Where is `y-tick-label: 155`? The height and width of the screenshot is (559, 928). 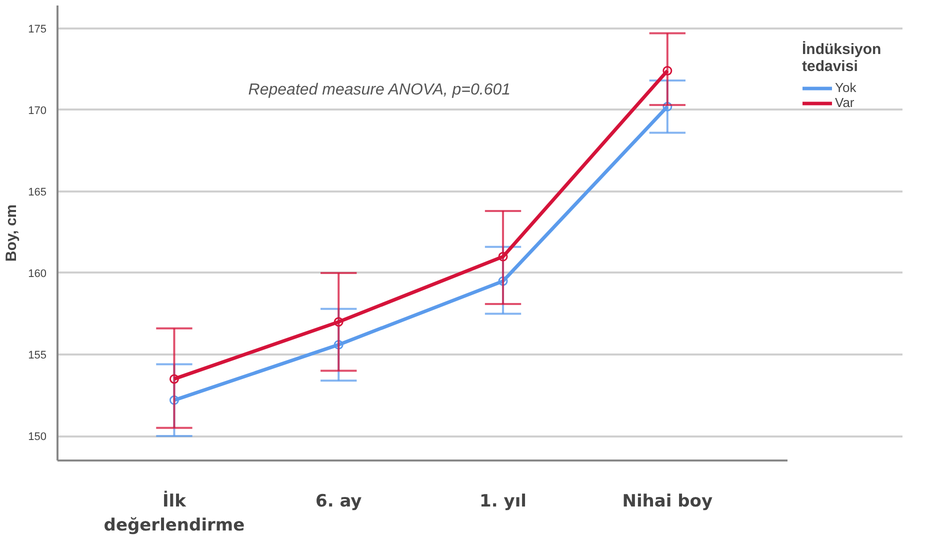
y-tick-label: 155 is located at coordinates (37, 355).